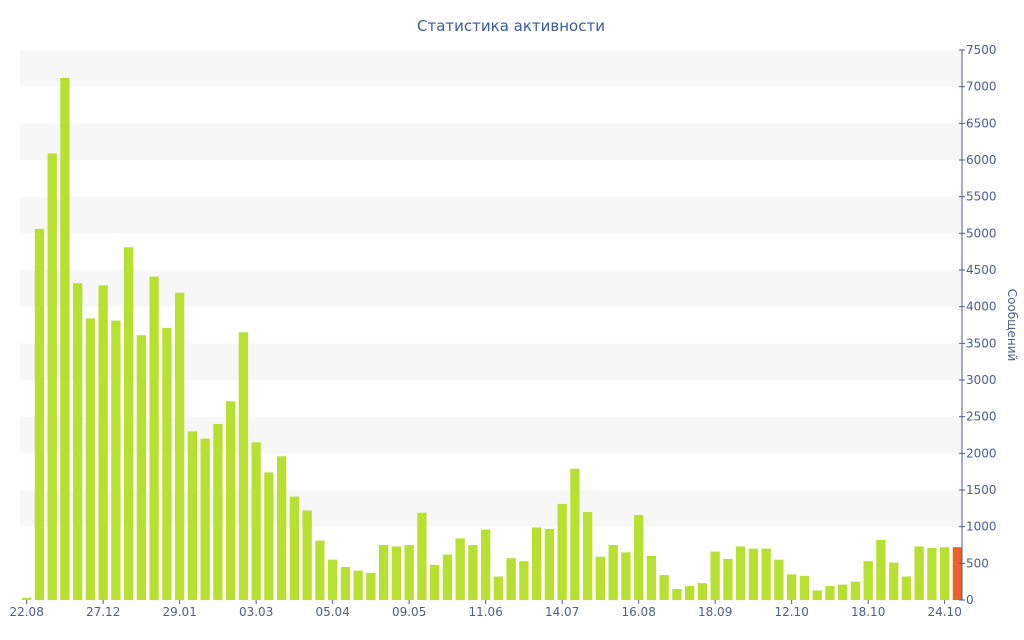 The height and width of the screenshot is (640, 1024). I want to click on y-tick-label: 5000, so click(981, 233).